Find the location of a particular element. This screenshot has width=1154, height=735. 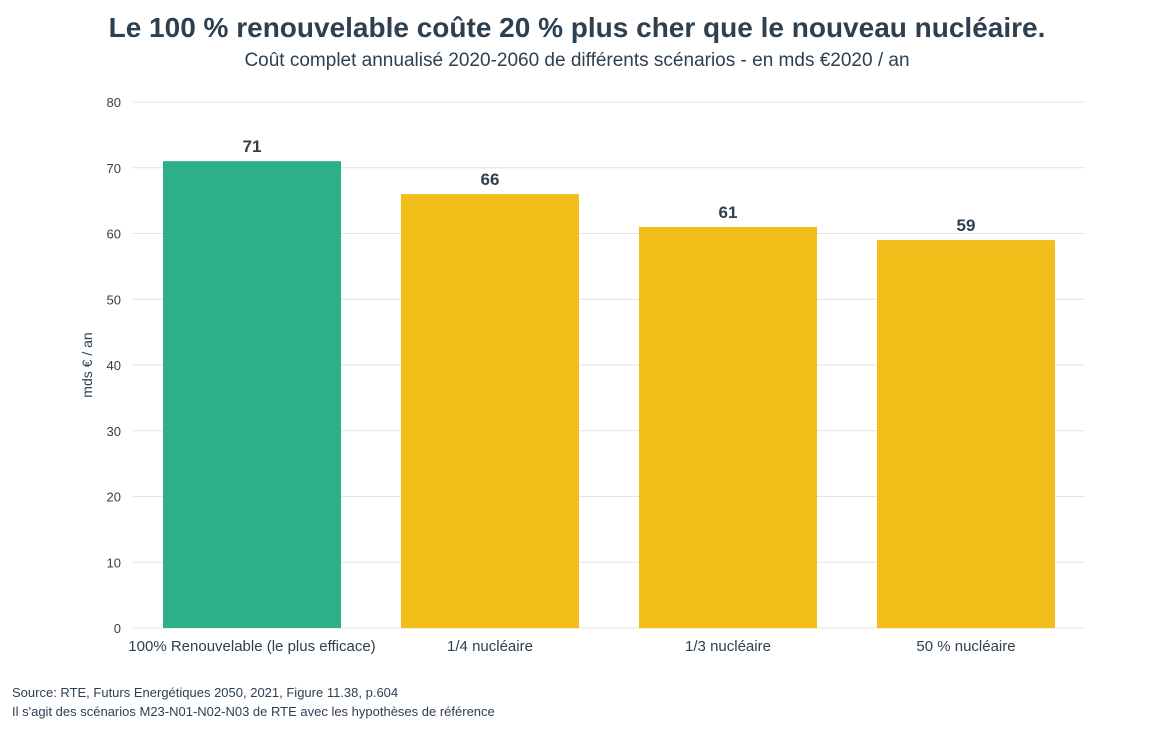

bar-value-label: 66 is located at coordinates (490, 179).